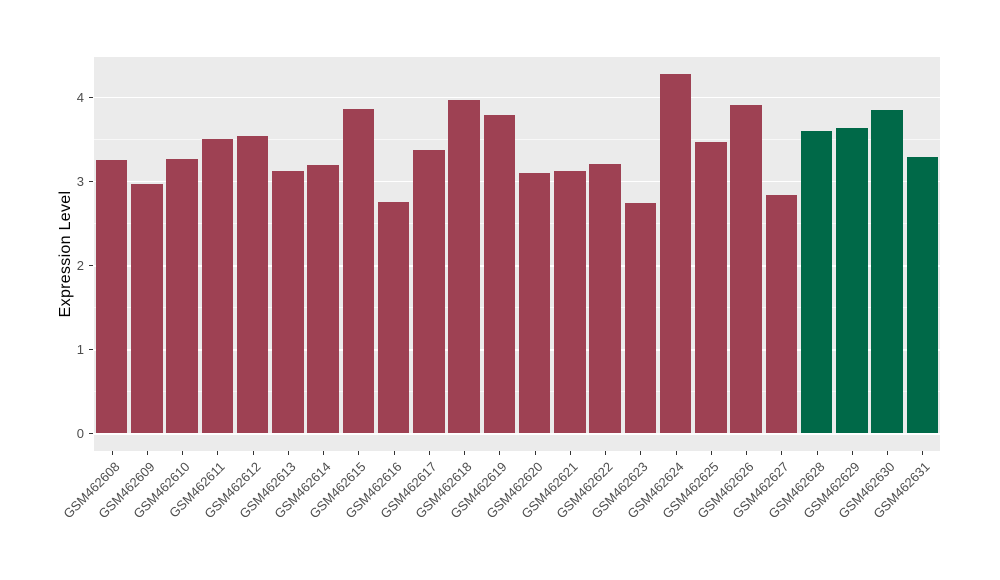  Describe the element at coordinates (429, 291) in the screenshot. I see `bar-GSM462617` at that location.